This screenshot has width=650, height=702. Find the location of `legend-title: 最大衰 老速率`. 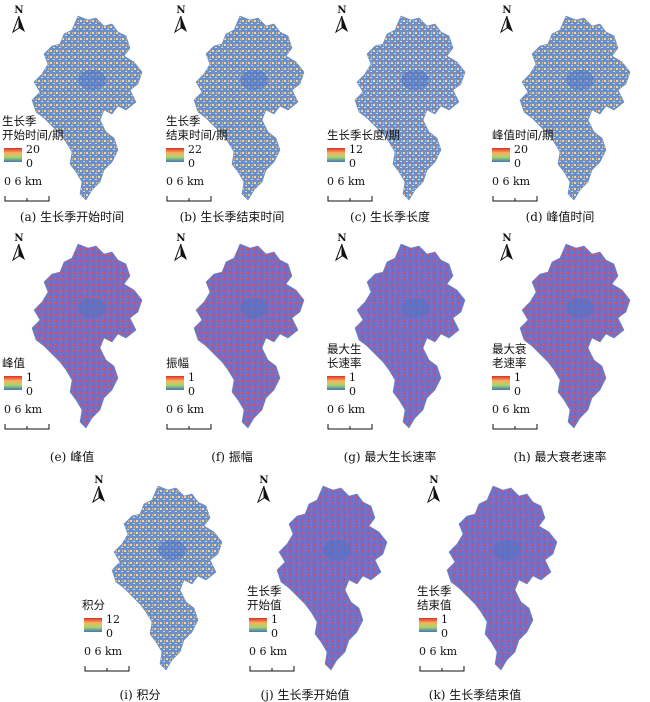

legend-title: 最大衰 老速率 is located at coordinates (509, 356).